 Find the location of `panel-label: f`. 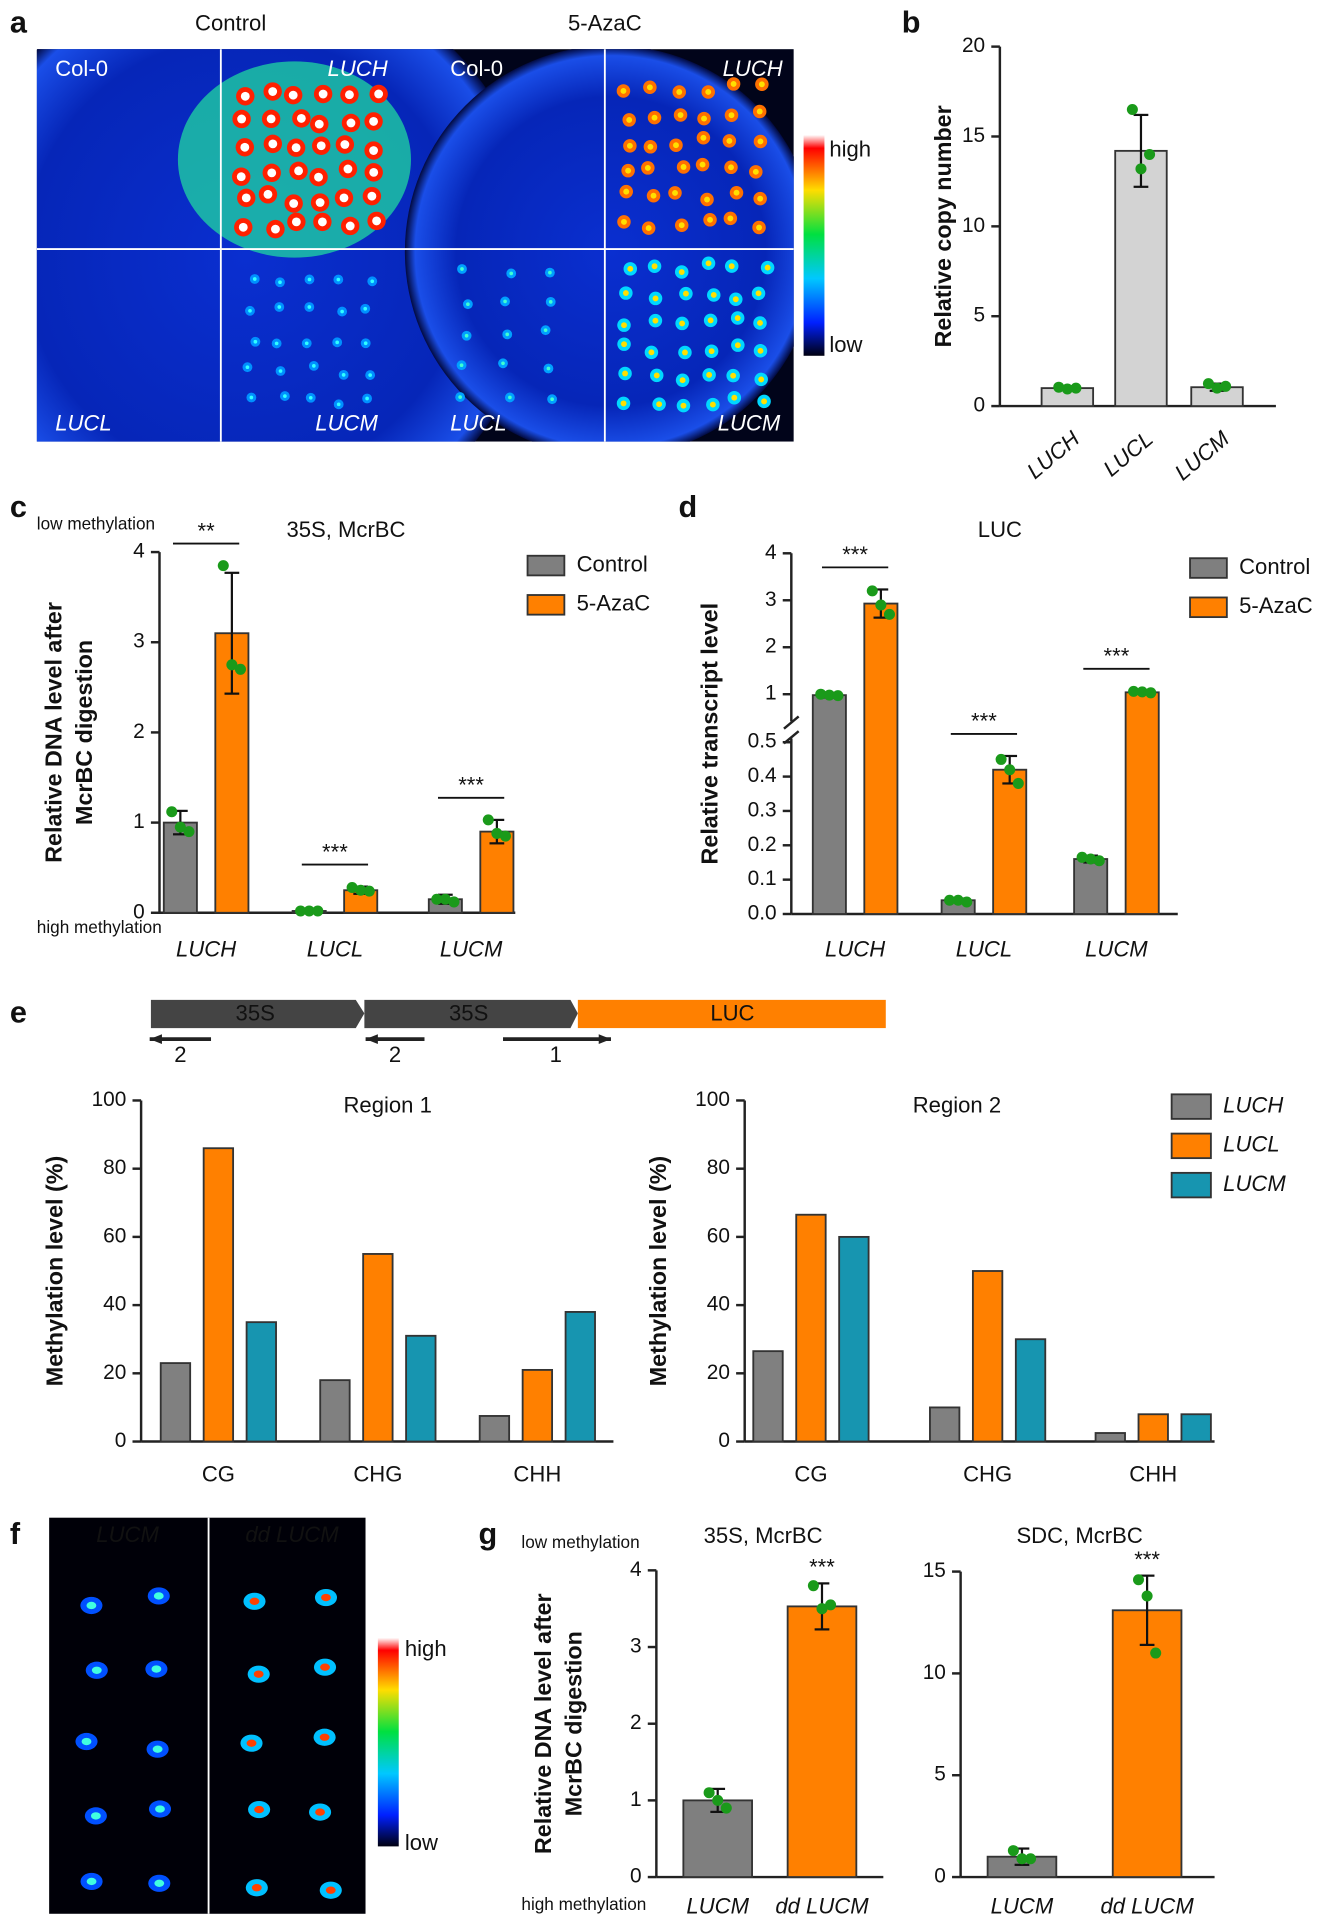

panel-label: f is located at coordinates (15, 1534).